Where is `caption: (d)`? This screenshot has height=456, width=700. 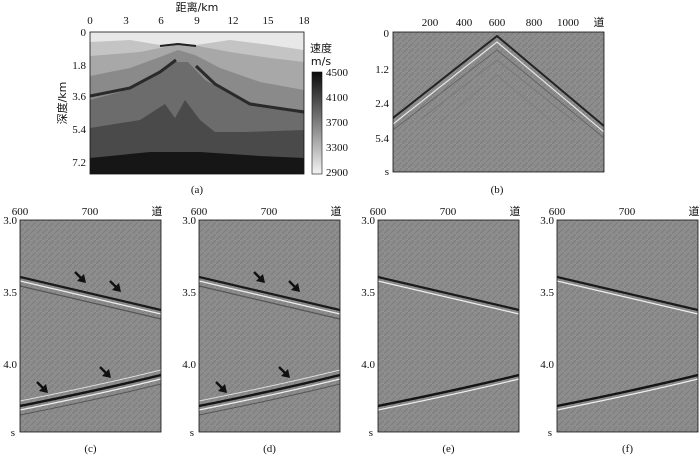 caption: (d) is located at coordinates (269, 449).